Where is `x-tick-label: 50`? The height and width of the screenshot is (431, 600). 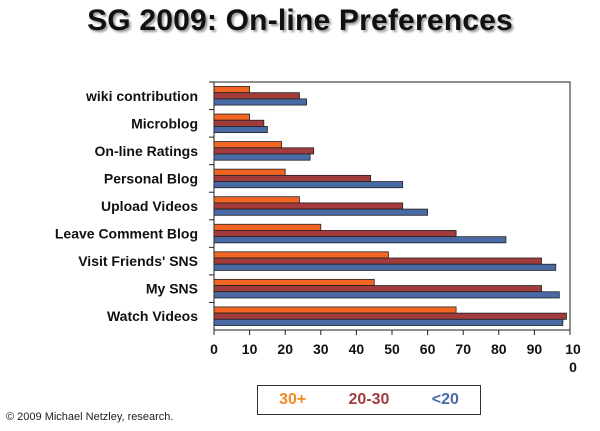 x-tick-label: 50 is located at coordinates (392, 349).